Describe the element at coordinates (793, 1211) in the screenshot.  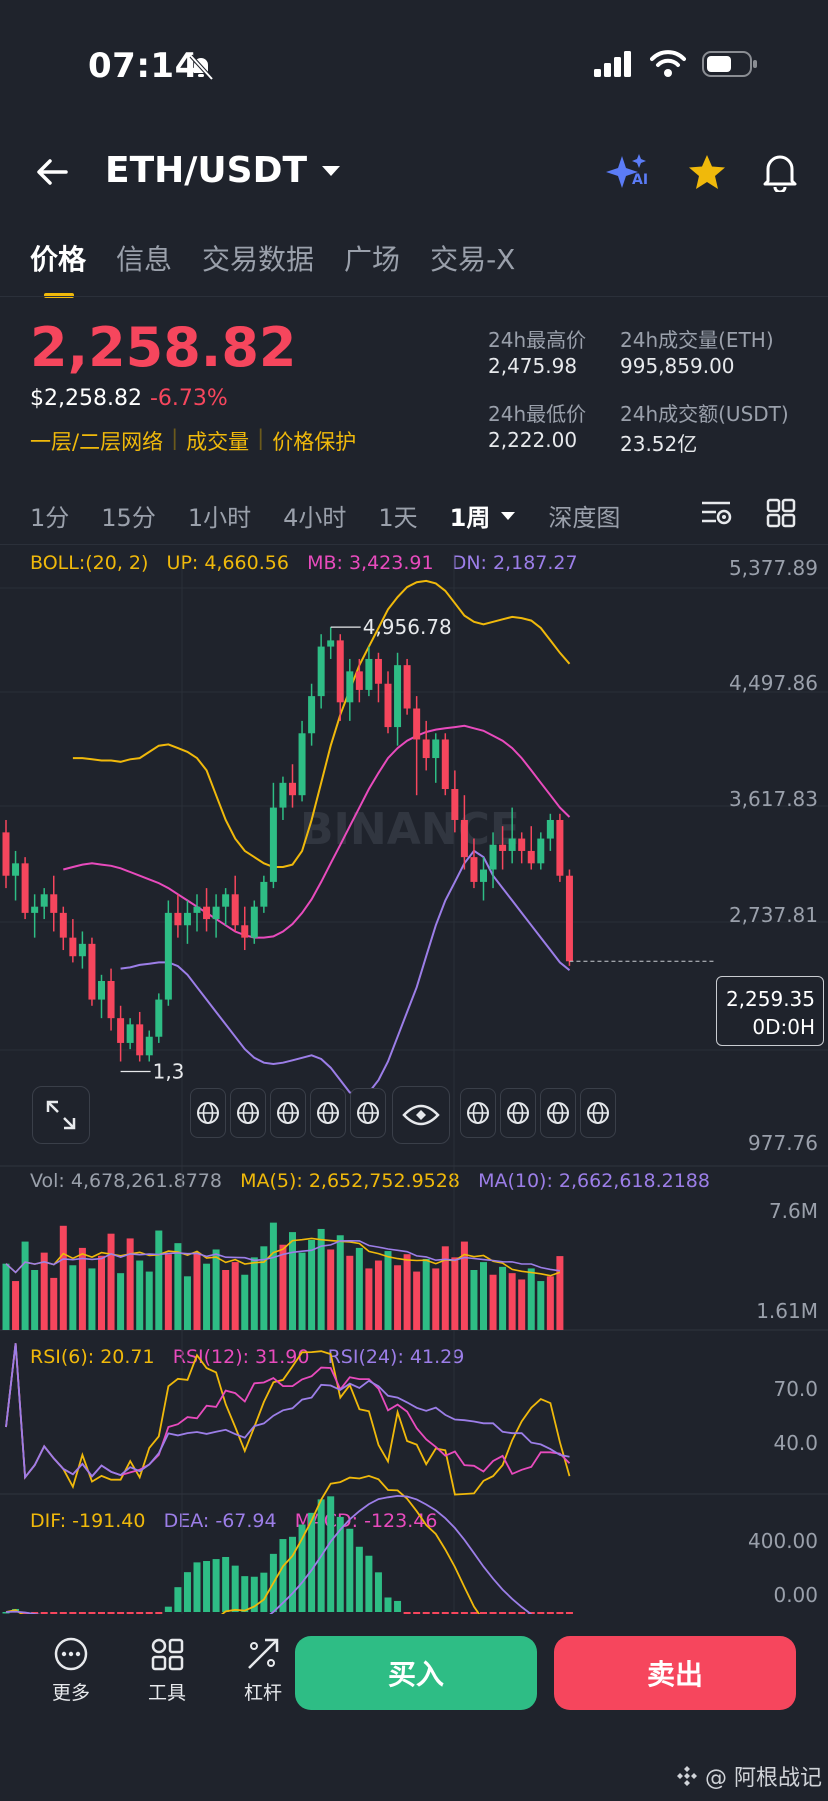
I see `volume-axis-label: 7.6M` at that location.